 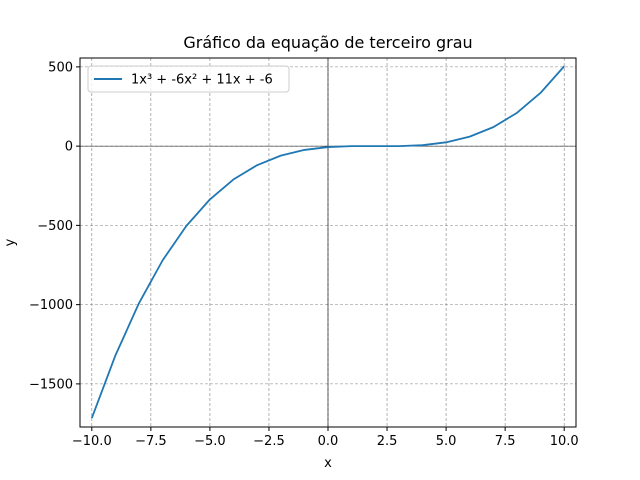 What do you see at coordinates (328, 463) in the screenshot?
I see `x-axis-label: x` at bounding box center [328, 463].